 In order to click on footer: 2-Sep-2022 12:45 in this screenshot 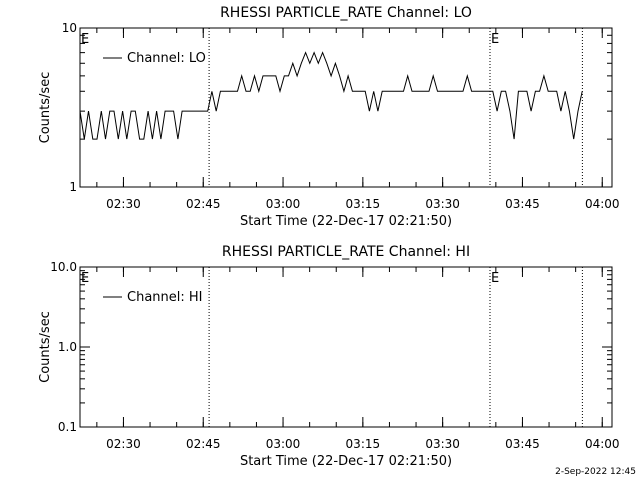, I will do `click(595, 472)`.